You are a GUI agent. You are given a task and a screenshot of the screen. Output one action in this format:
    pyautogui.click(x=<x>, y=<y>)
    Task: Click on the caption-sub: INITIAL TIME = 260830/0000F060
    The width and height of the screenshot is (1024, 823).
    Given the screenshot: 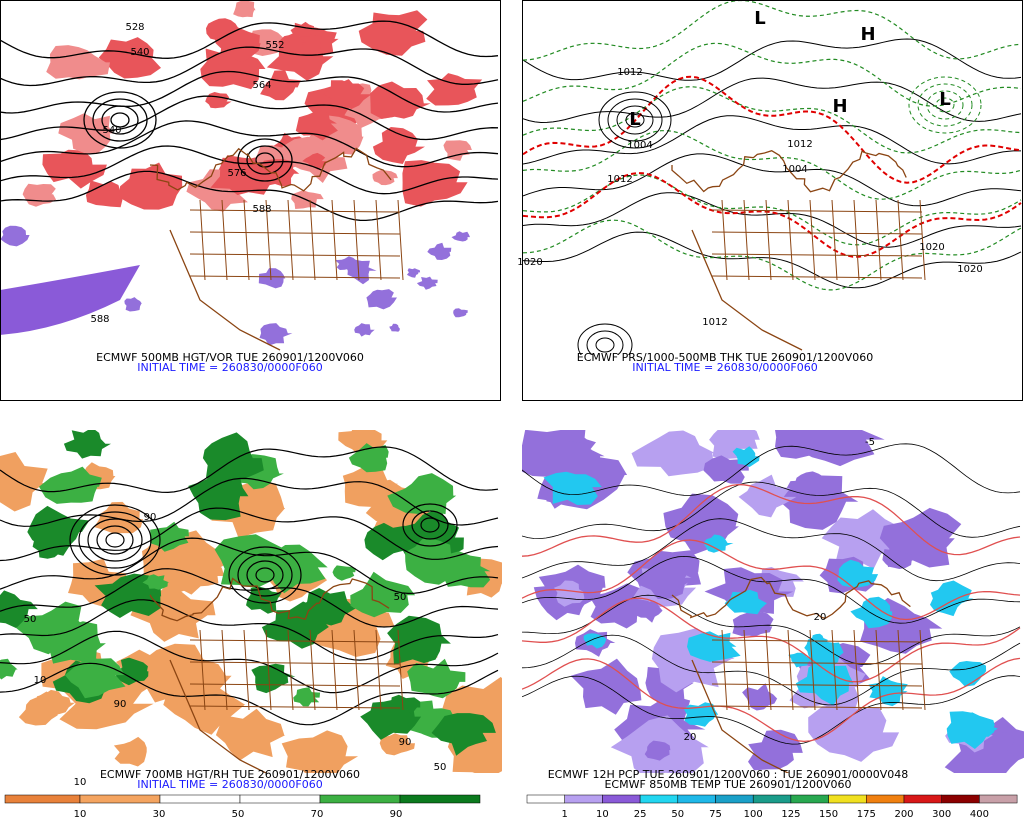 What is the action you would take?
    pyautogui.click(x=229, y=367)
    